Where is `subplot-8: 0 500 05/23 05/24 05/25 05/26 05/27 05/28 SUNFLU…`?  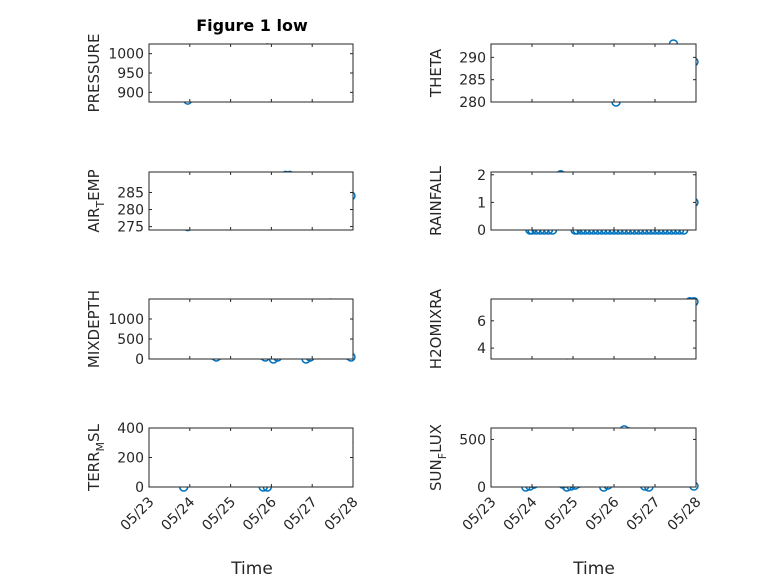 subplot-8: 0 500 05/23 05/24 05/25 05/26 05/27 05/28 SUNFLU… is located at coordinates (565, 479).